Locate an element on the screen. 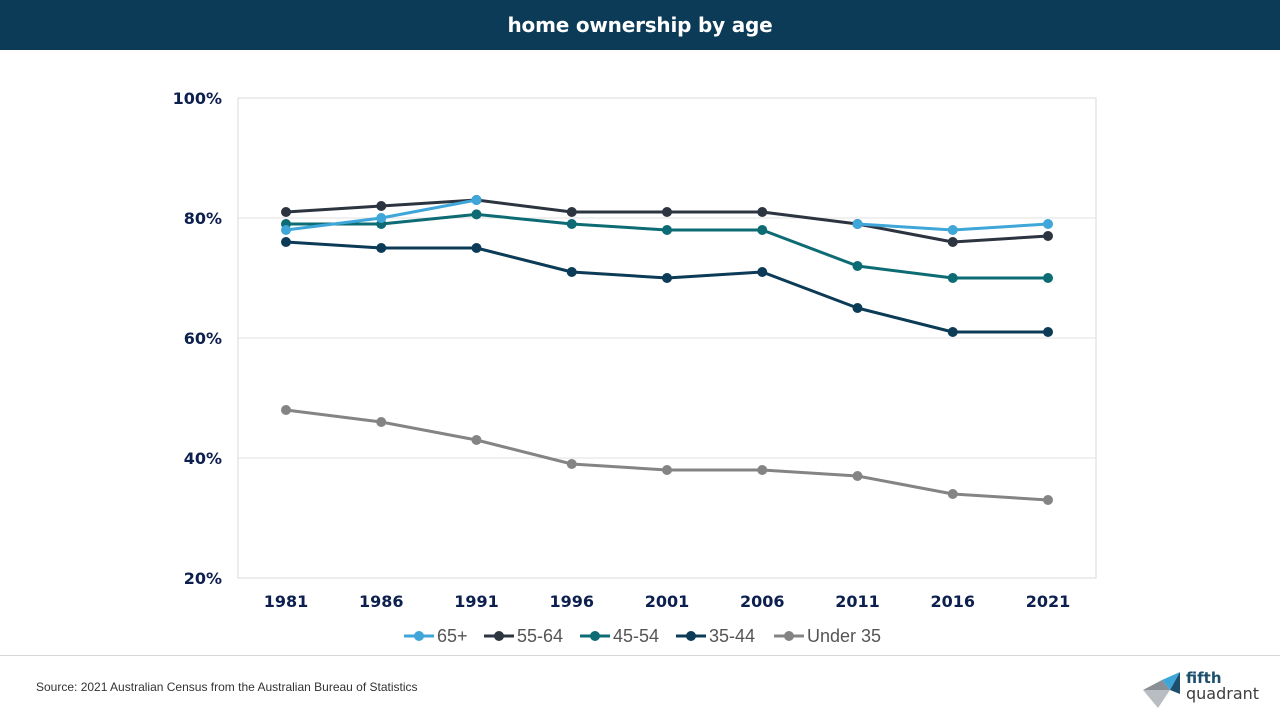 The width and height of the screenshot is (1280, 720). logo-line-1: fifth is located at coordinates (1204, 678).